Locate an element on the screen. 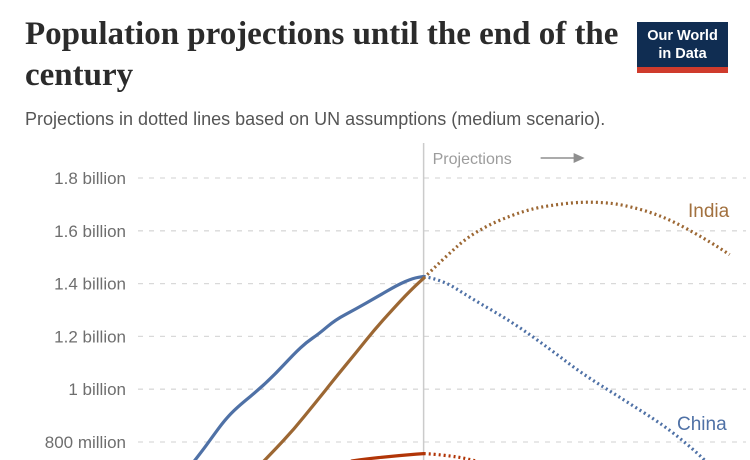 The width and height of the screenshot is (750, 460). owid-logo-text: Our World in Data is located at coordinates (682, 44).